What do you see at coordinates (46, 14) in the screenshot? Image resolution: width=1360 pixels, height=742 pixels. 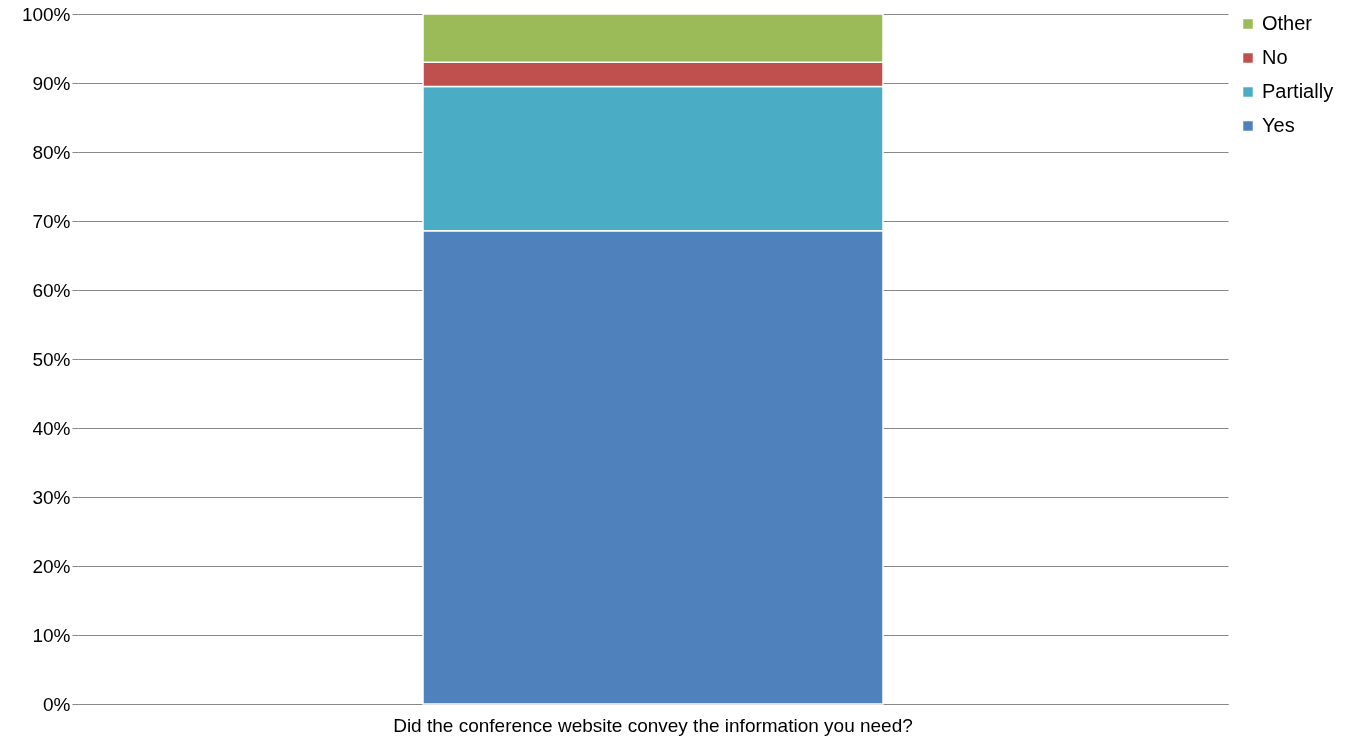 I see `y-tick-label: 100%` at bounding box center [46, 14].